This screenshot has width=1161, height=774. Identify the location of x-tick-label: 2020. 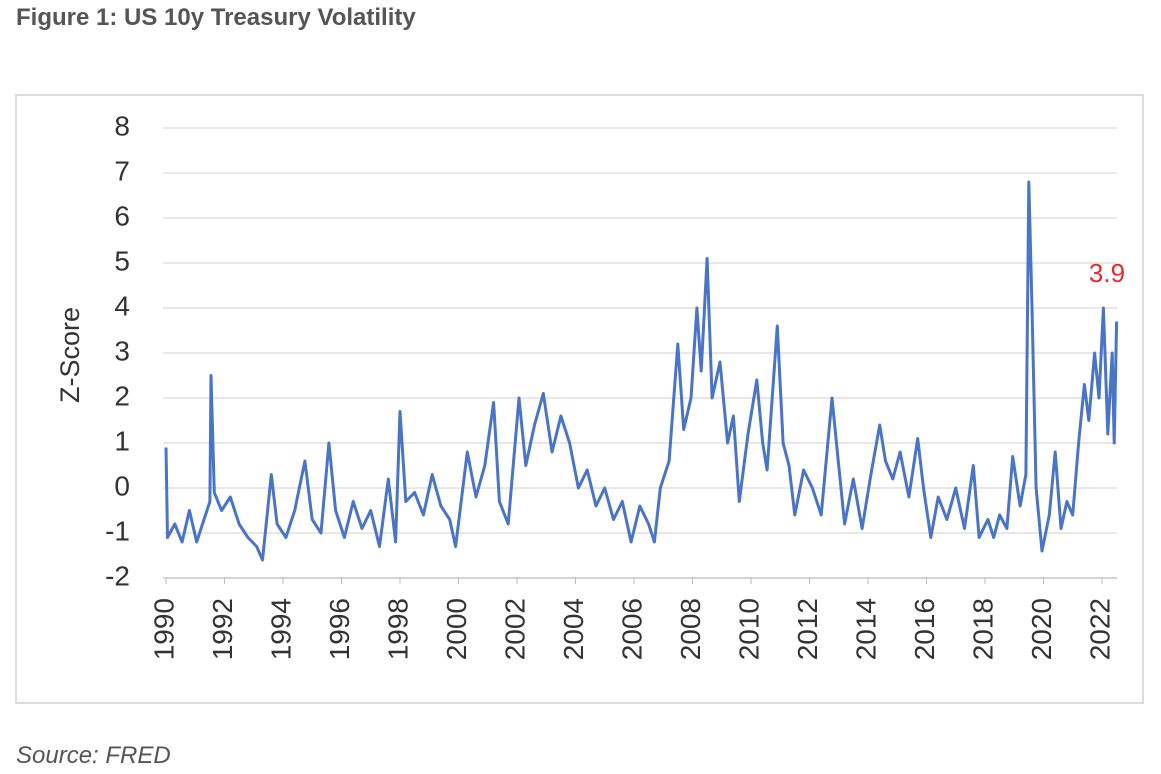
(1041, 629).